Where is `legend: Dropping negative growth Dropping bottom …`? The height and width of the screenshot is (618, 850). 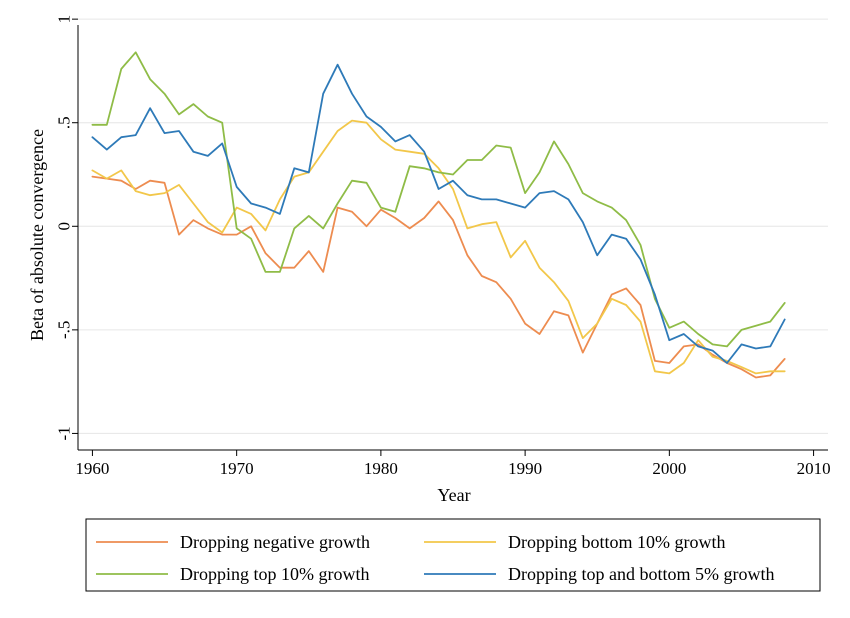 legend: Dropping negative growth Dropping bottom … is located at coordinates (453, 555).